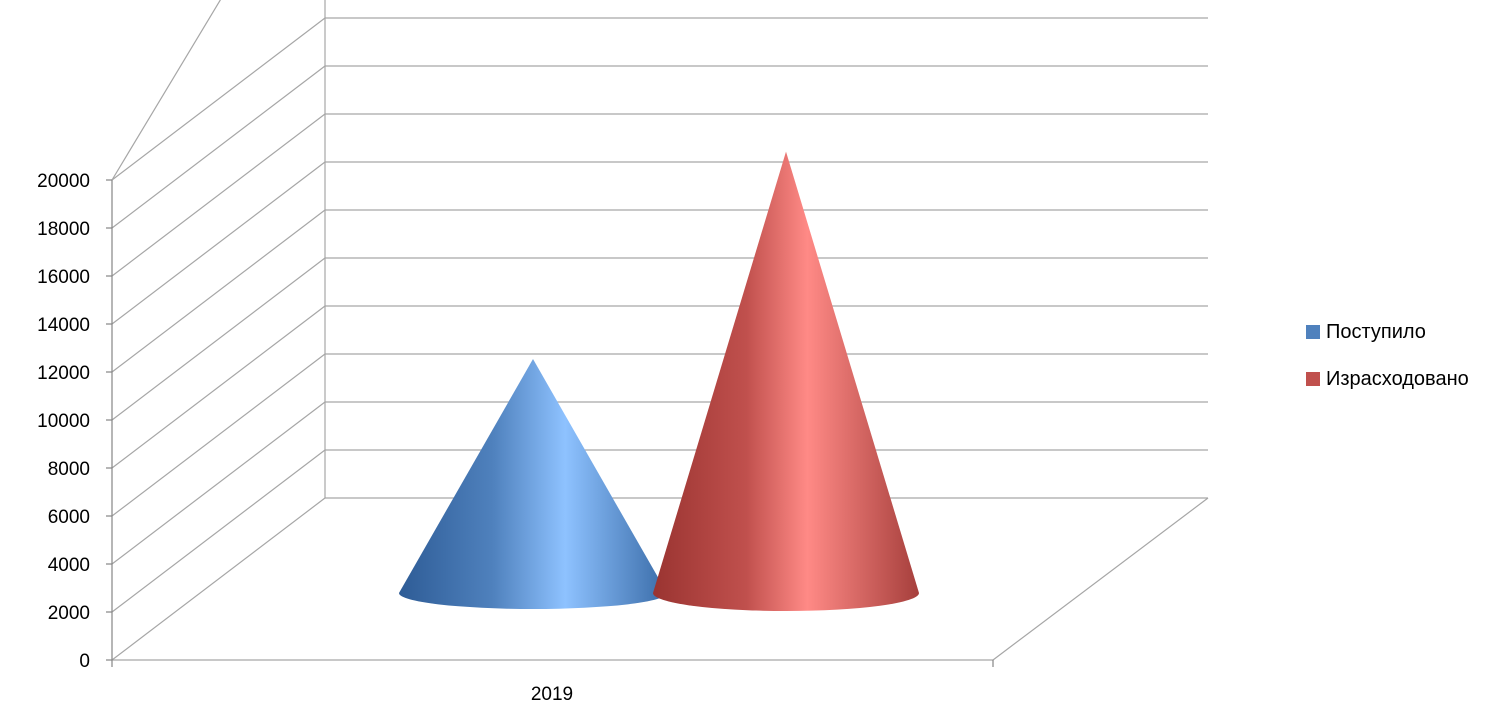 The image size is (1506, 707). Describe the element at coordinates (218, 579) in the screenshot. I see `floor-left-edge` at that location.